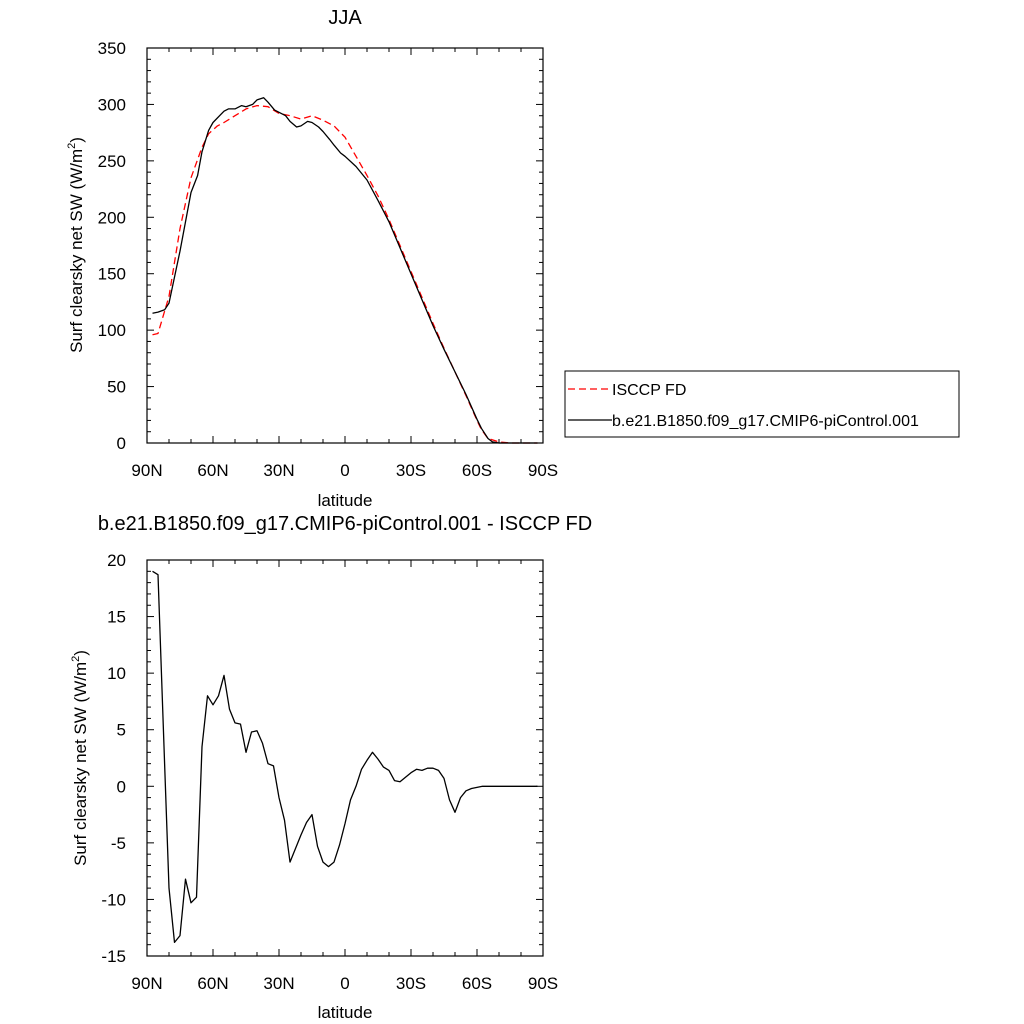 The height and width of the screenshot is (1024, 1024). Describe the element at coordinates (118, 843) in the screenshot. I see `bot-y-tick-label: -5` at that location.